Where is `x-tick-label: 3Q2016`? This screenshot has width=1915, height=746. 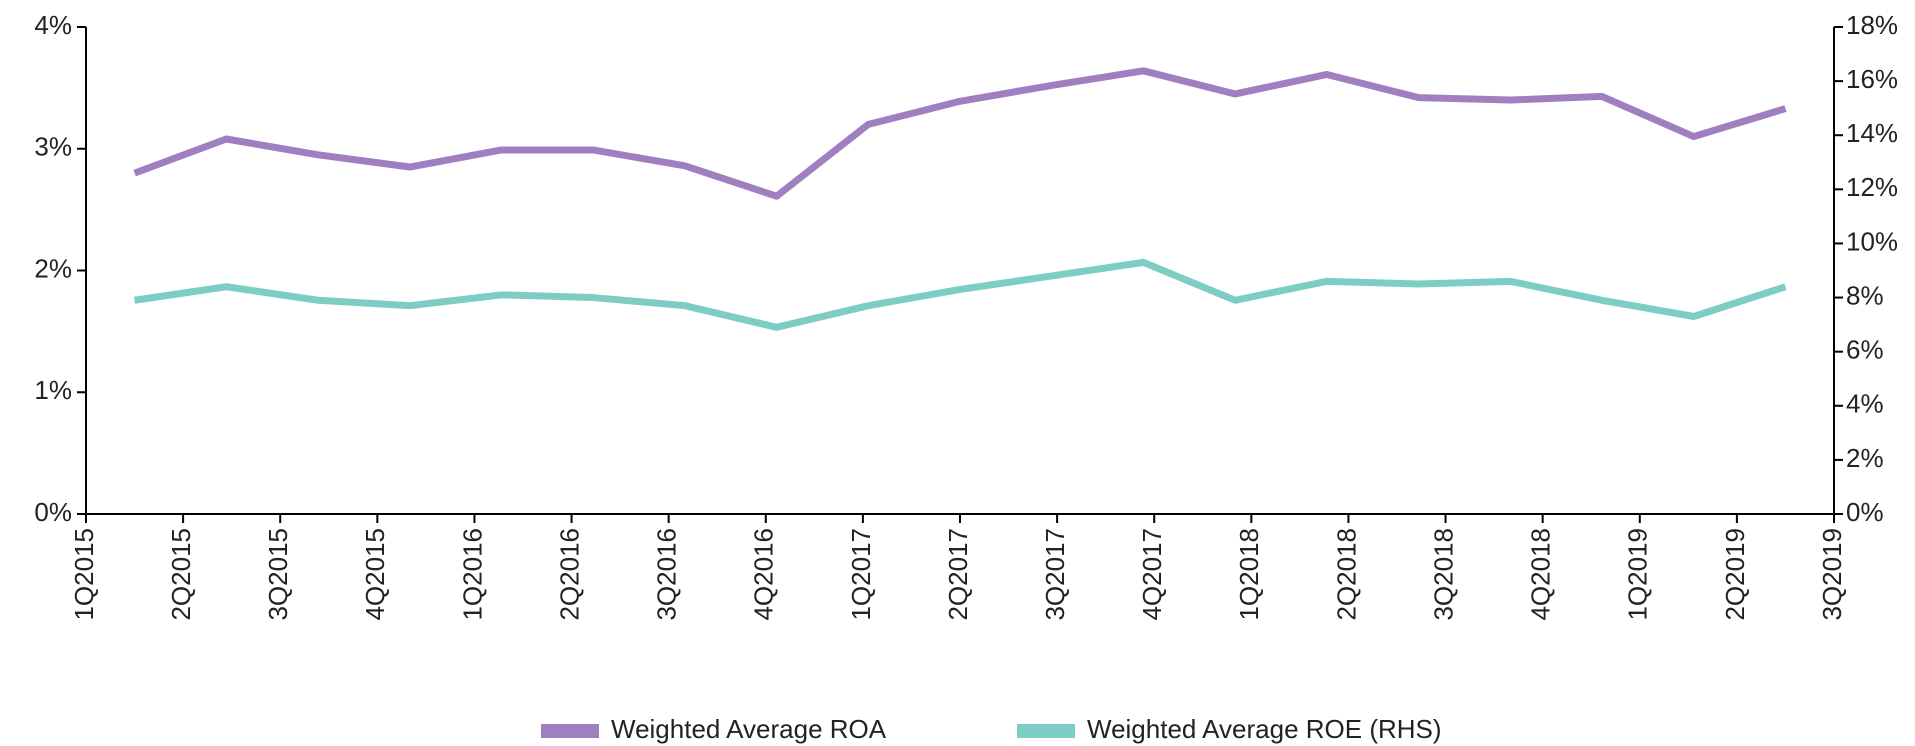
x-tick-label: 3Q2016 is located at coordinates (667, 574).